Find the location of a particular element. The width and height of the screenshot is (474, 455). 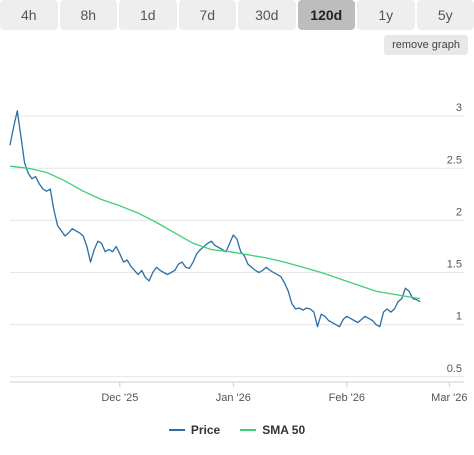

tab-1y: 1y is located at coordinates (386, 15).